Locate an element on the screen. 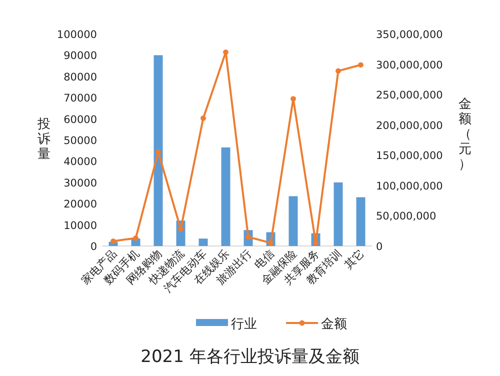  y-tick-label: 80000 is located at coordinates (80, 77).